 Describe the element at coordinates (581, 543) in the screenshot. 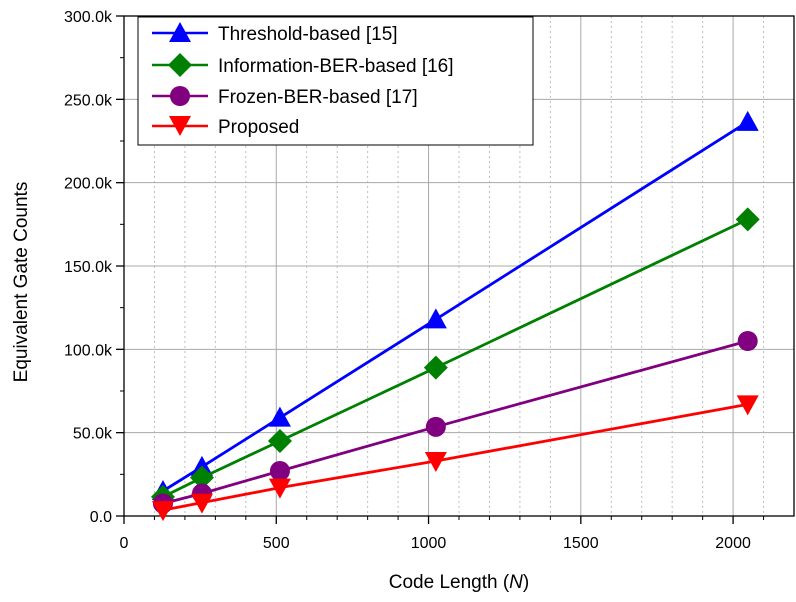

I see `x-tick-label: 1500` at that location.